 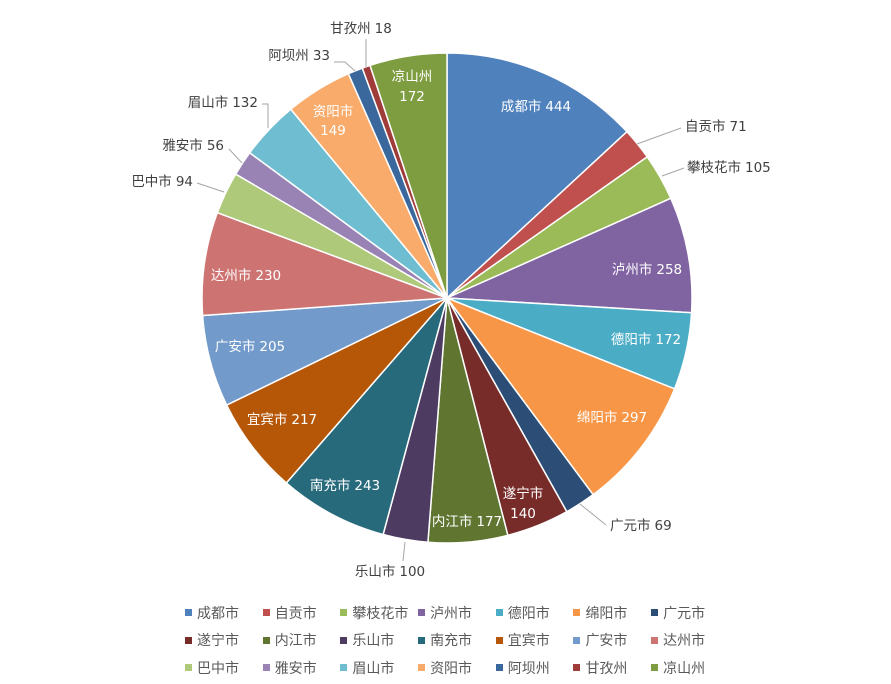 I want to click on data-label-category: 雅安市, so click(x=182, y=145).